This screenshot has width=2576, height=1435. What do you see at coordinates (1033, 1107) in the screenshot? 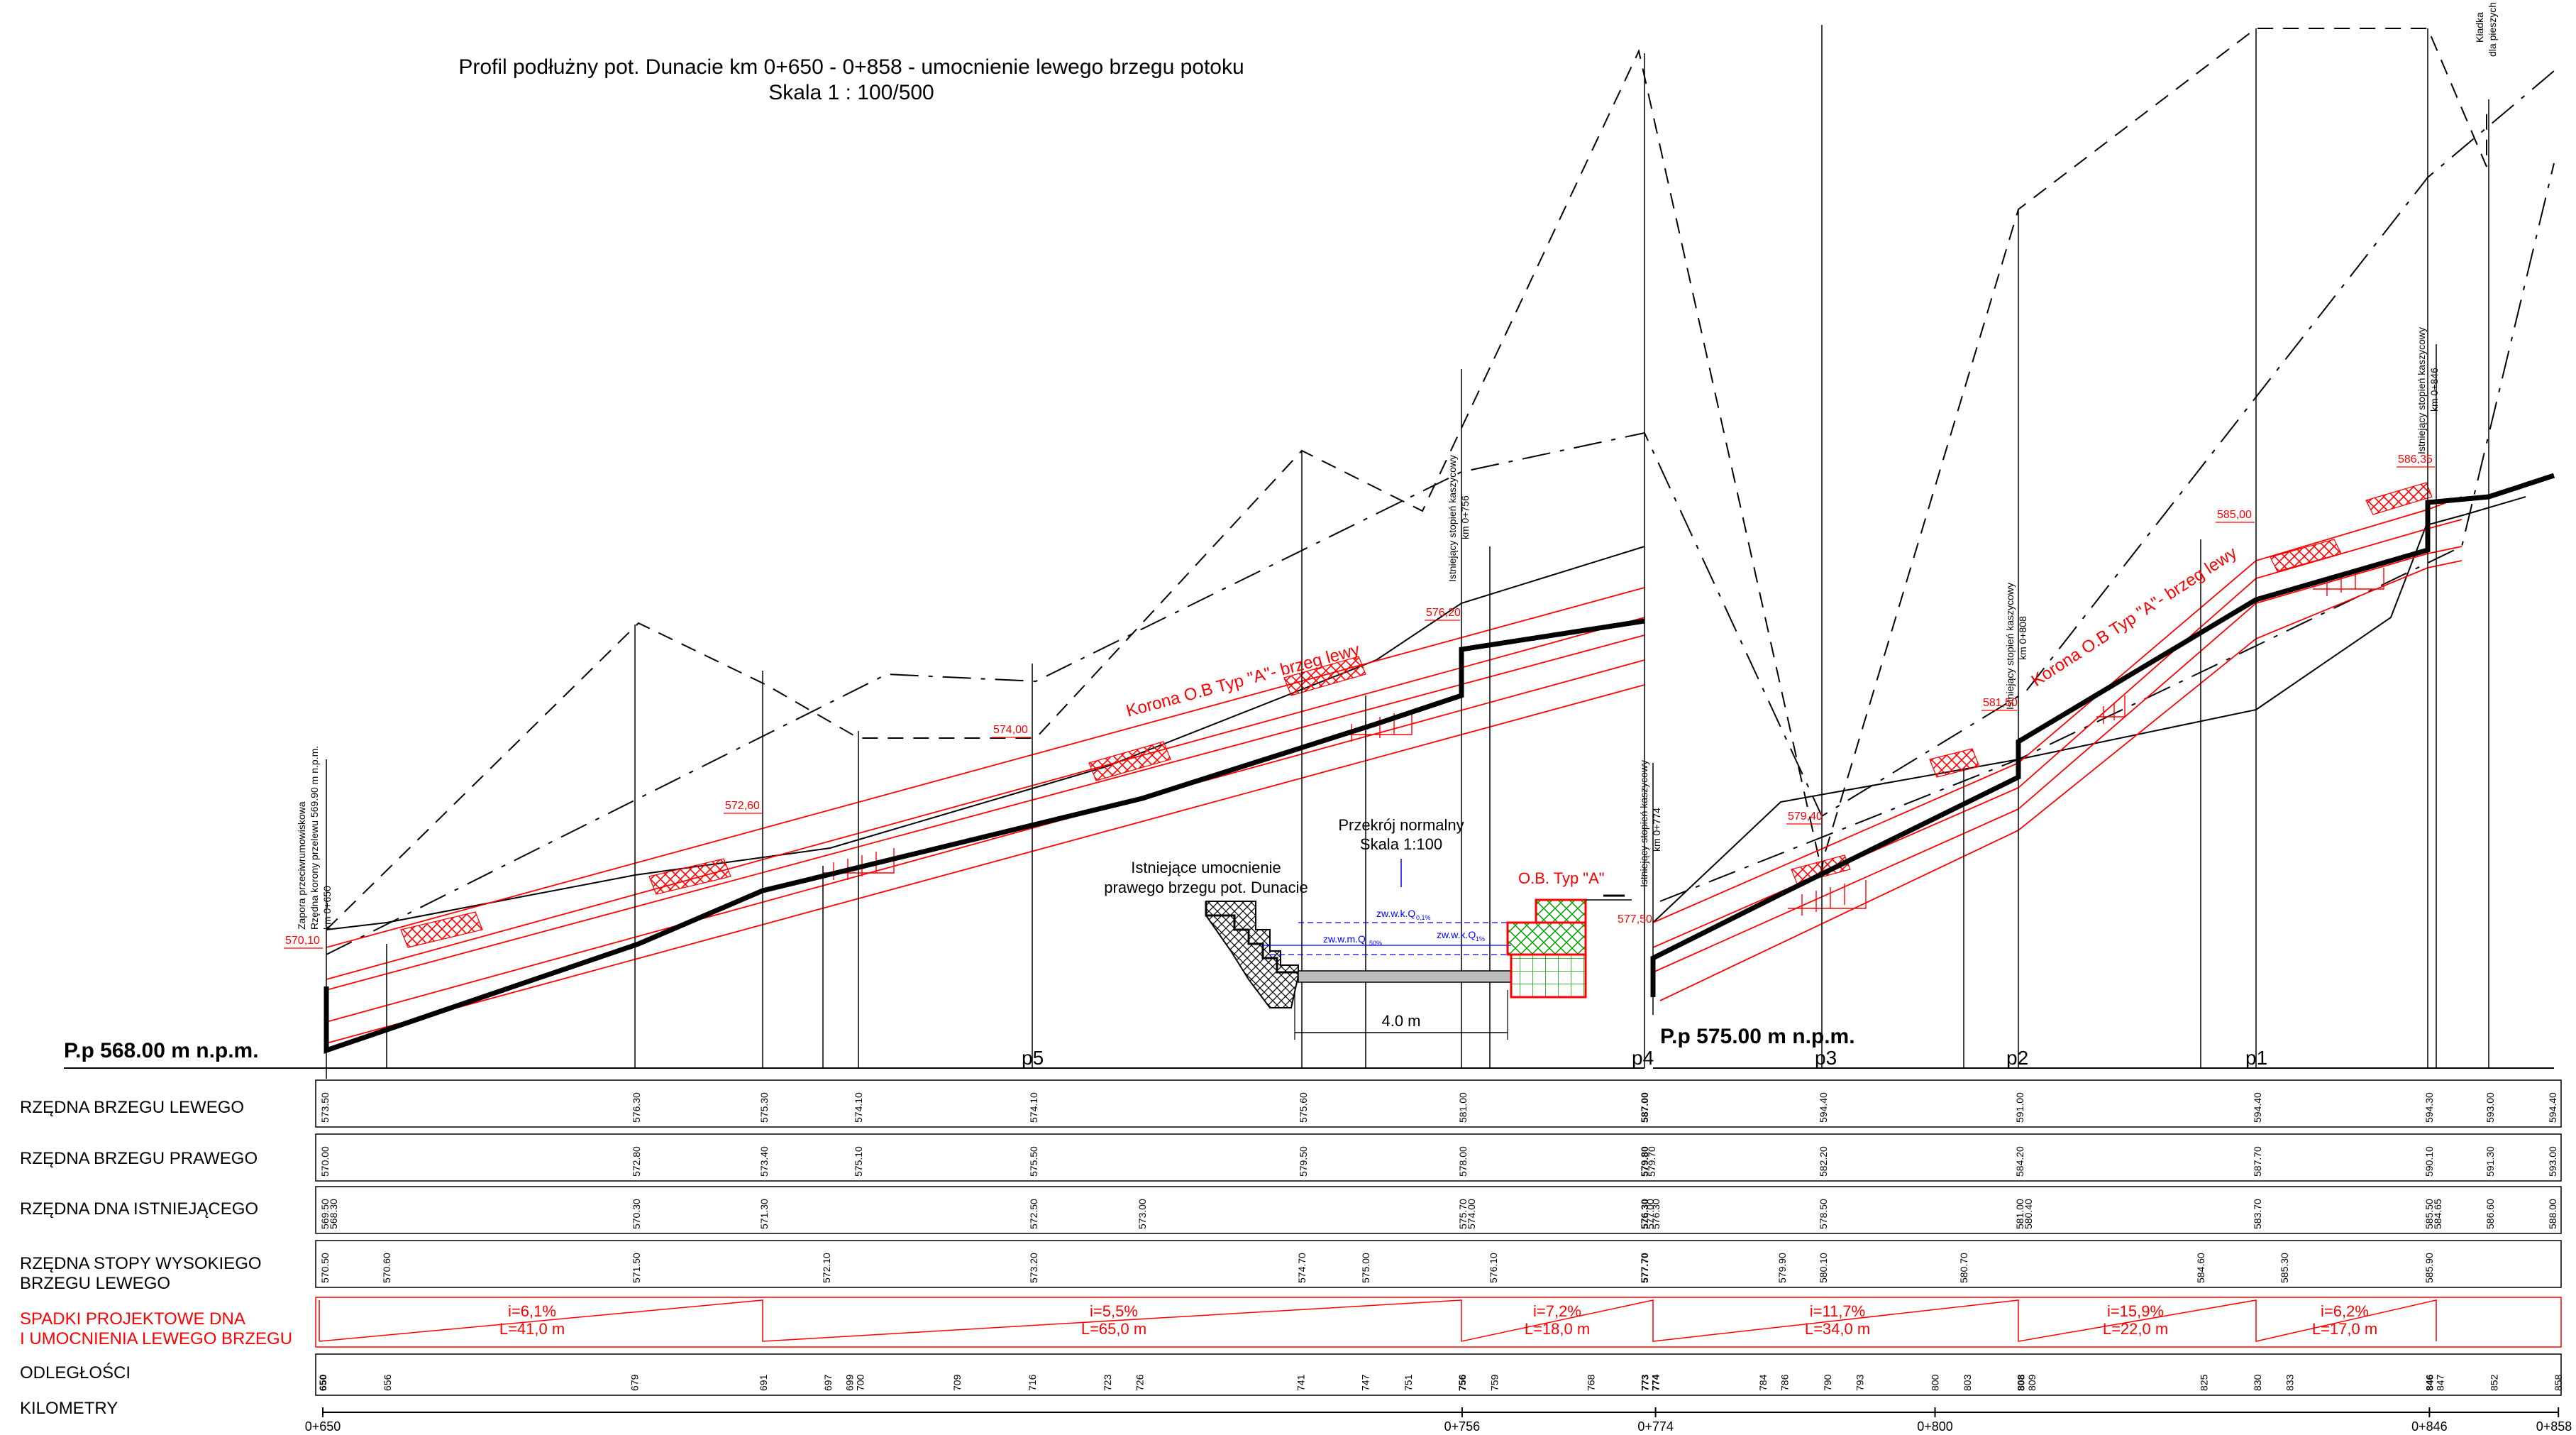
I see `table-cell-value: 574.10` at bounding box center [1033, 1107].